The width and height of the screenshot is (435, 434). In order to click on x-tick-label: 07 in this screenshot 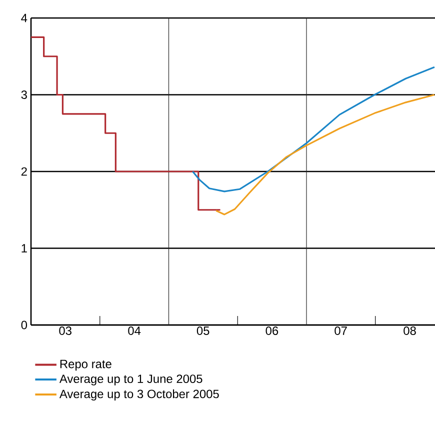, I will do `click(340, 330)`.